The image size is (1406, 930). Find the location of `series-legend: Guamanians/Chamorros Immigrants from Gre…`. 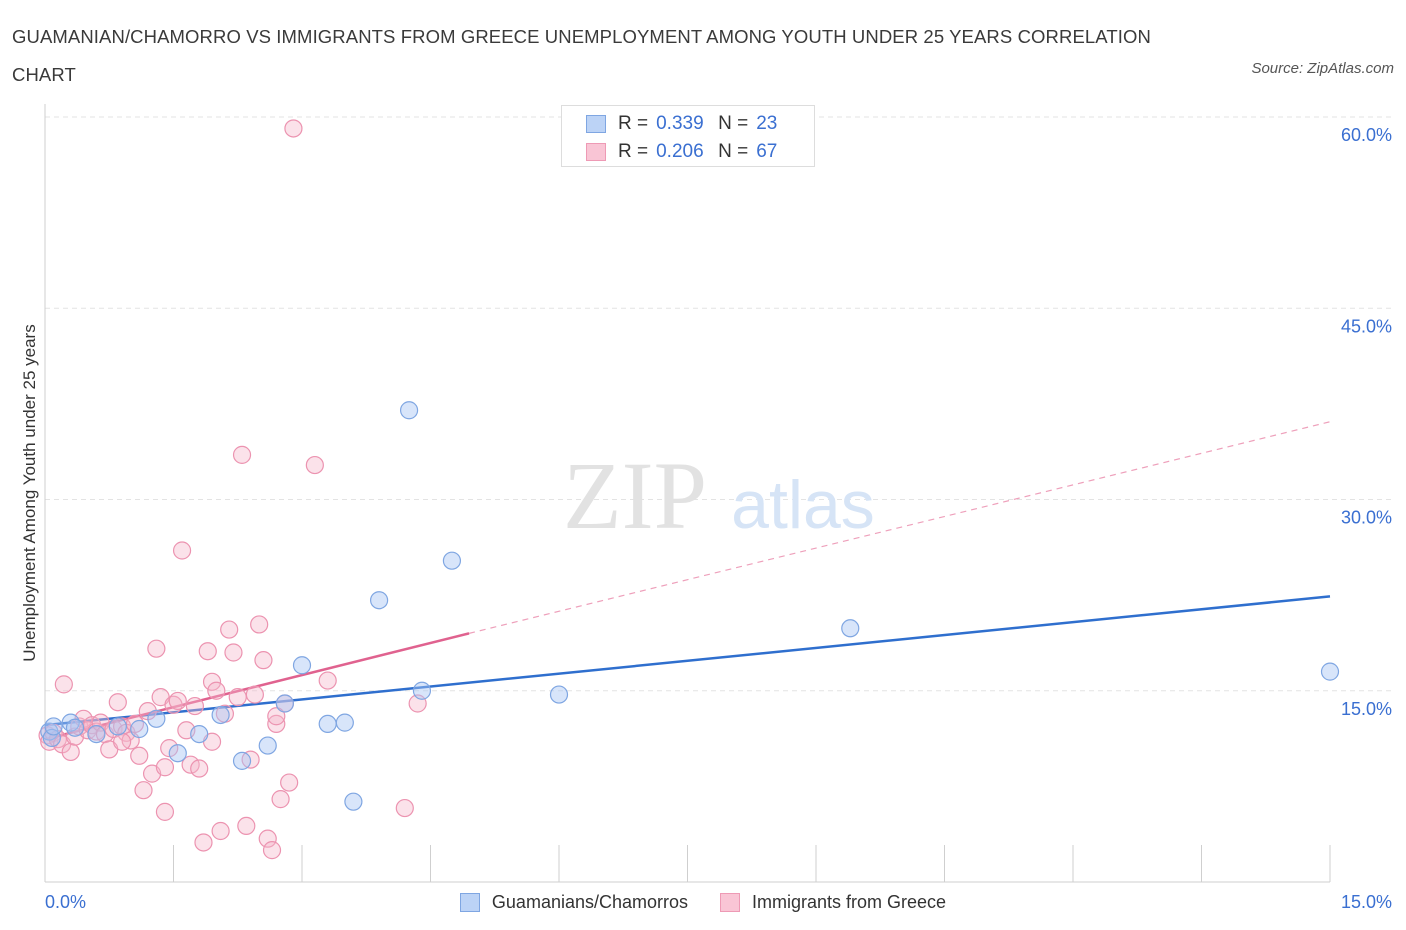

series-legend: Guamanians/Chamorros Immigrants from Gre… is located at coordinates (703, 902).